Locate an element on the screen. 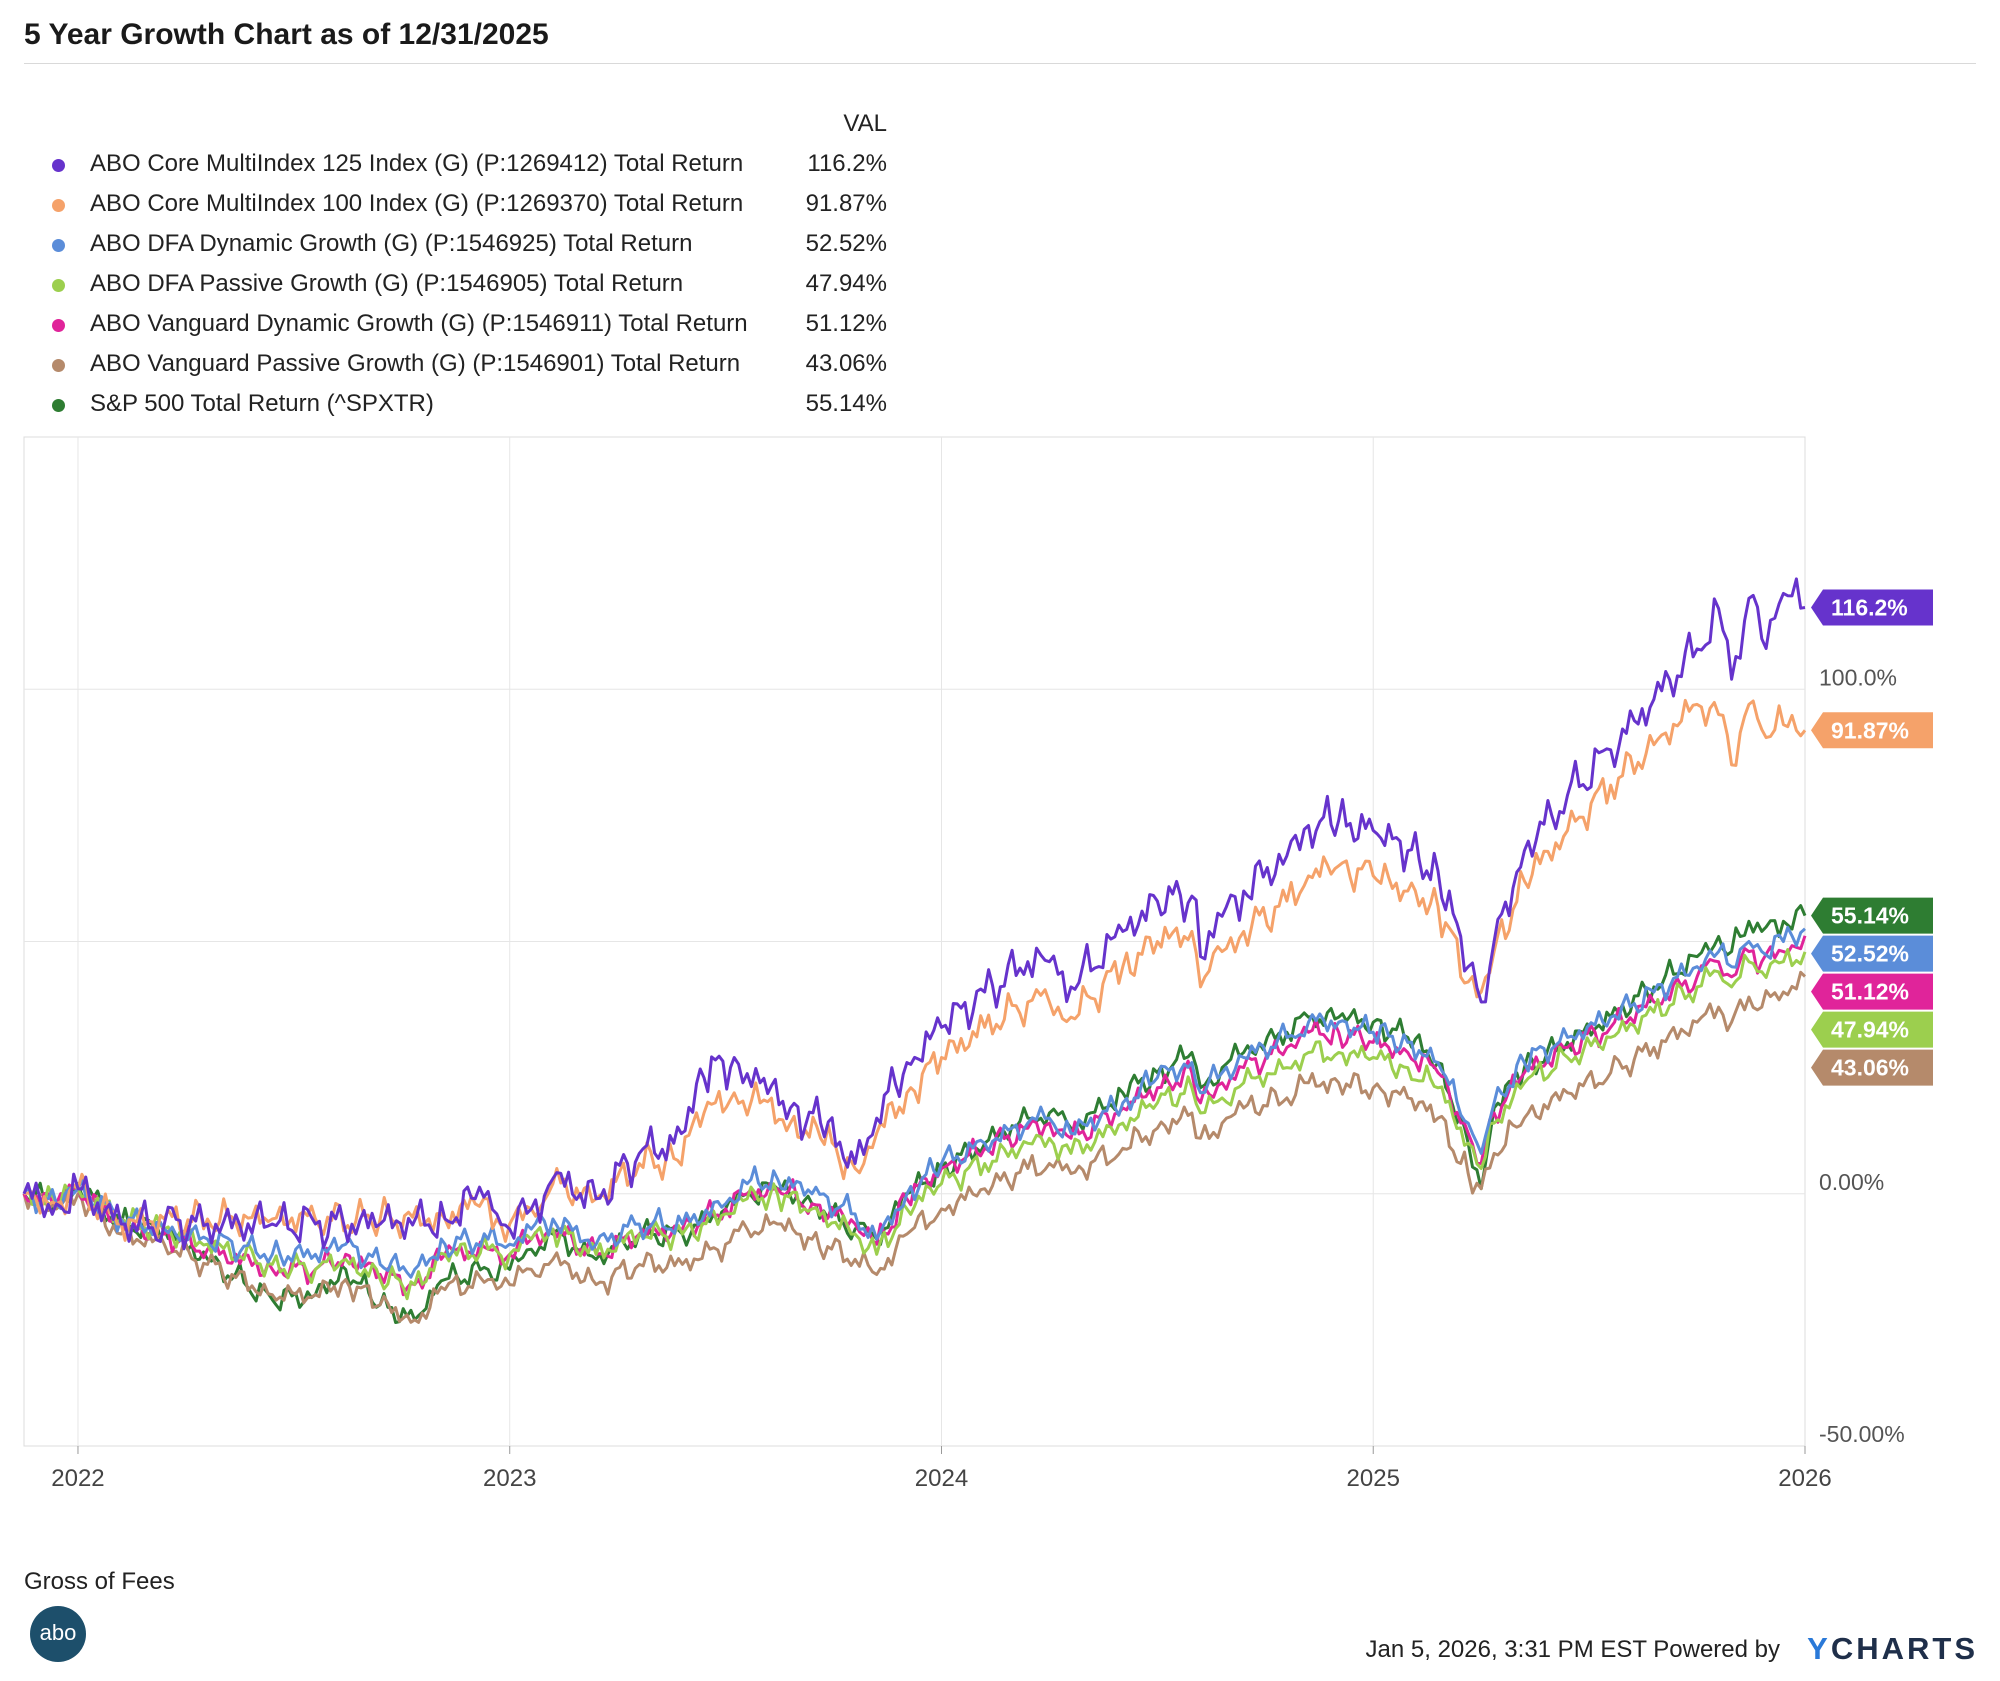  timestamp: Jan 5, 2026, 3:31 PM EST Powered by is located at coordinates (1572, 1649).